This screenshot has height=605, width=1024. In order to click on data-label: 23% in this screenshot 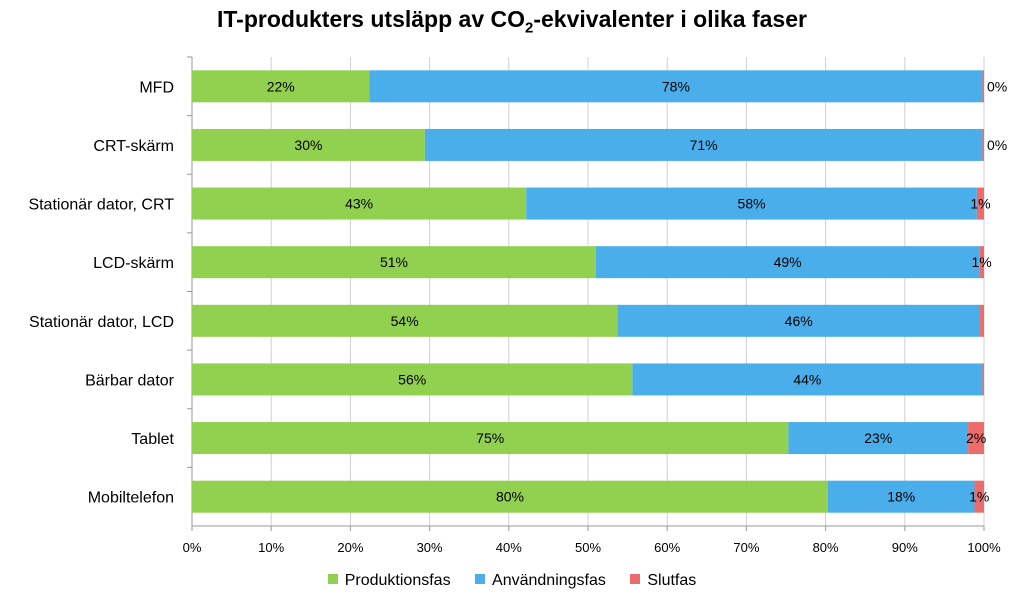, I will do `click(878, 438)`.